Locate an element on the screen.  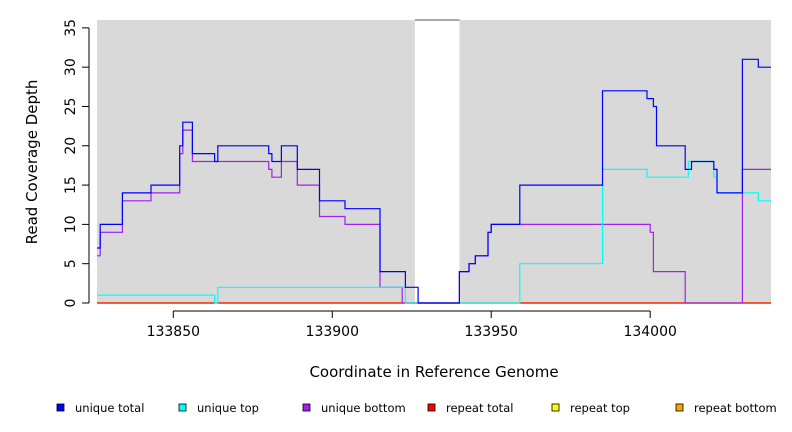
legend-item: repeat bottom is located at coordinates (726, 408).